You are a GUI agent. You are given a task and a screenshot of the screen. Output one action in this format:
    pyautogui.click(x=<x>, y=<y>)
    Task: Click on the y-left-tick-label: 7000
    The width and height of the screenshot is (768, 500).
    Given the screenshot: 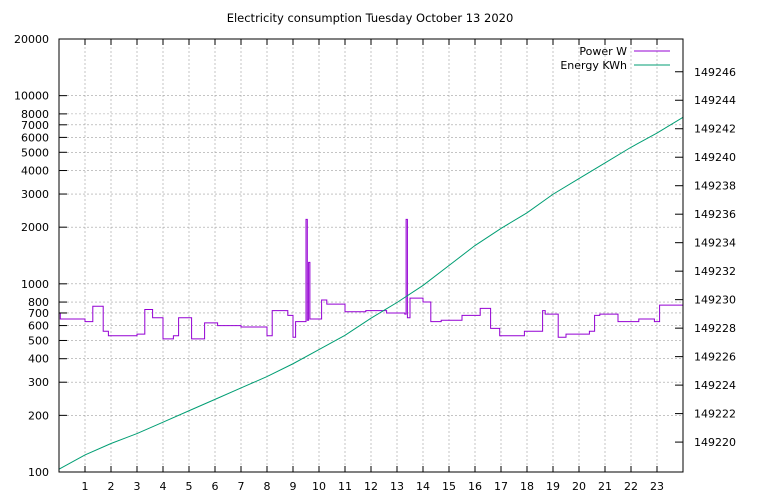 What is the action you would take?
    pyautogui.click(x=35, y=125)
    